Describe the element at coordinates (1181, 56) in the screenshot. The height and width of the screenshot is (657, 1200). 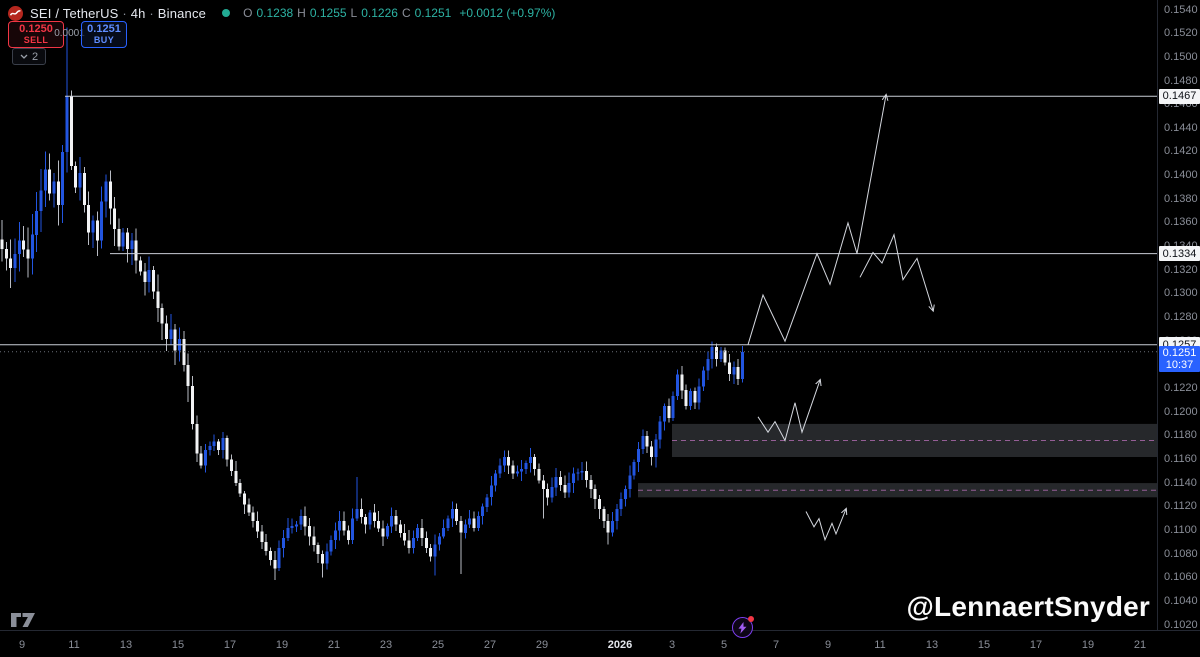
I see `price-tick-label: 0.1500` at that location.